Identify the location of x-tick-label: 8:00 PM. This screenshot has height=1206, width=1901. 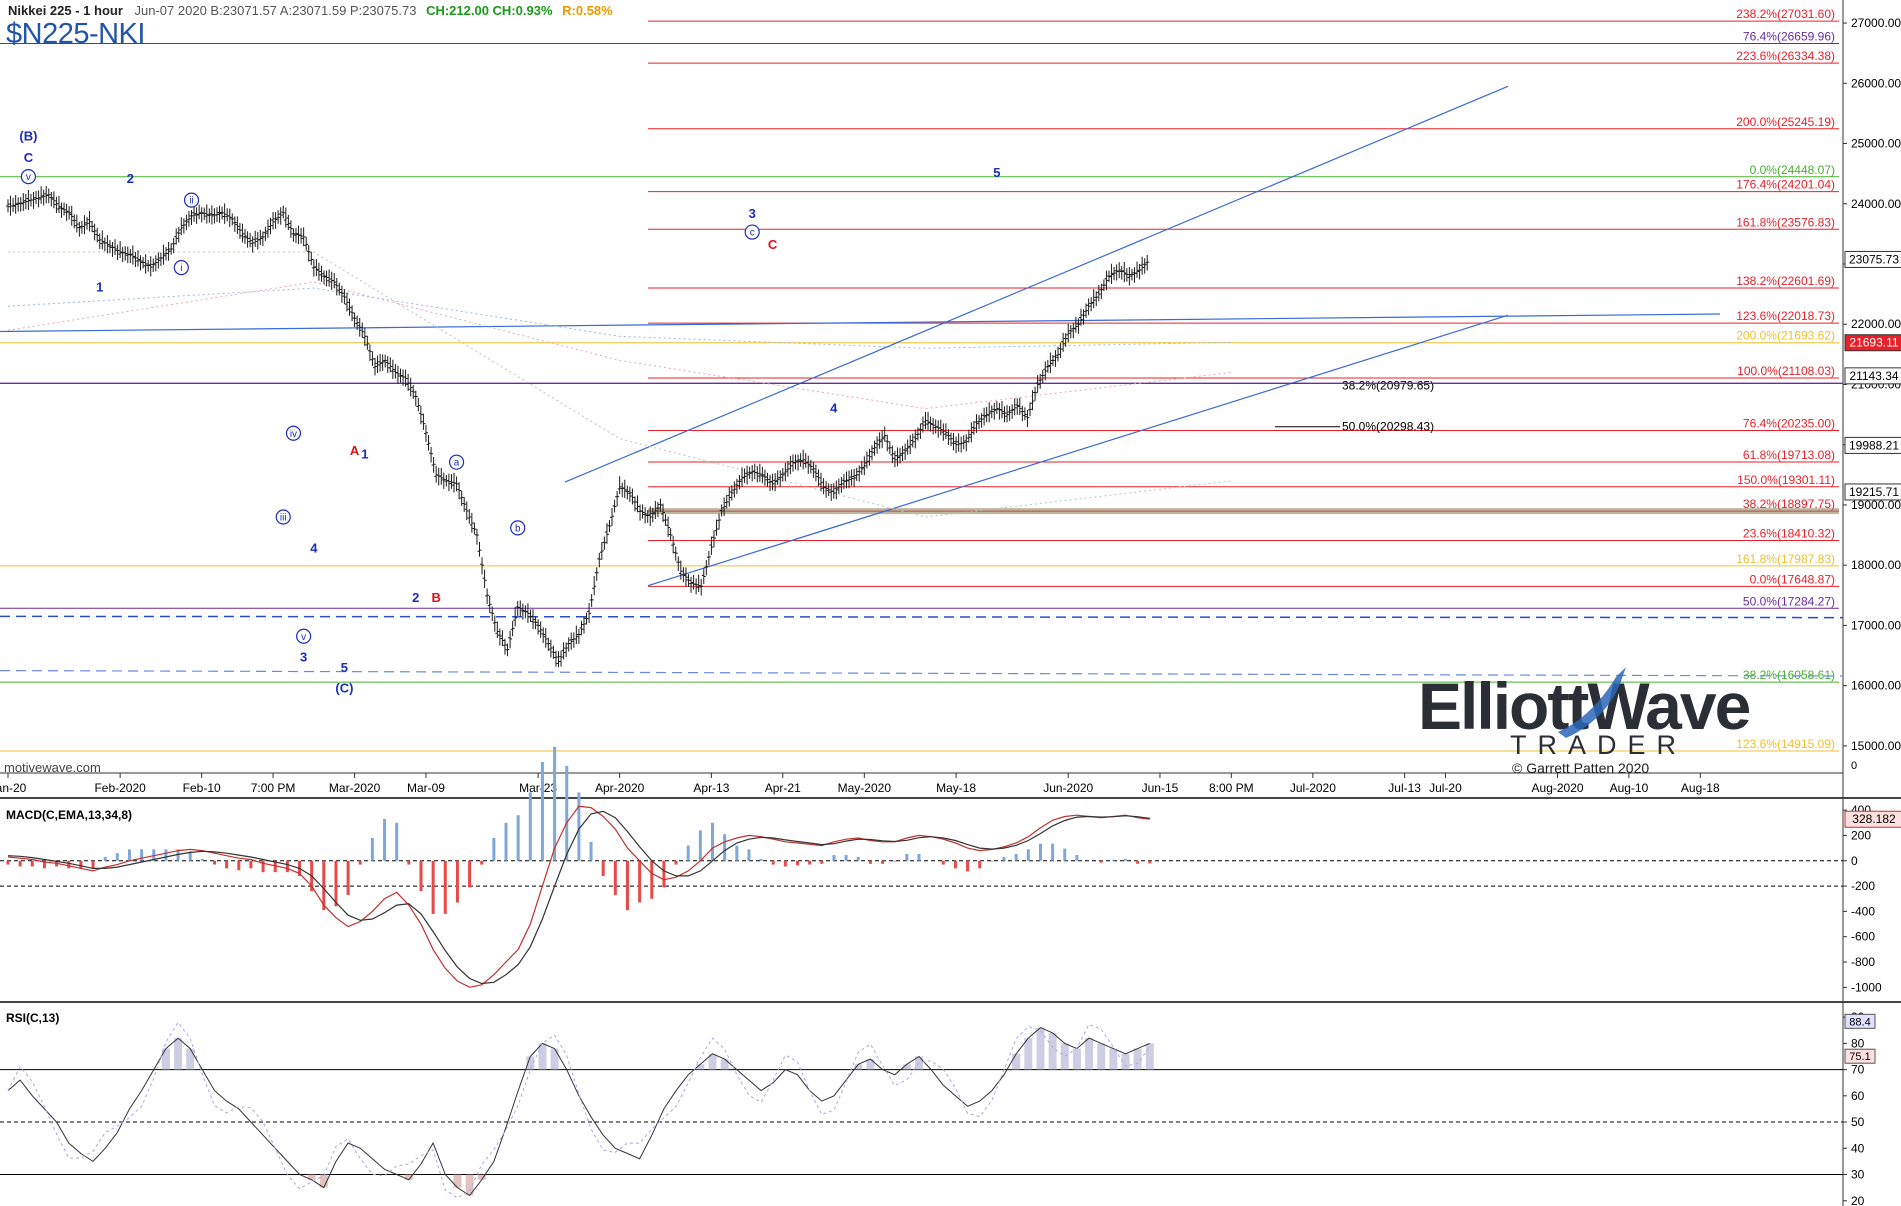
(1231, 788).